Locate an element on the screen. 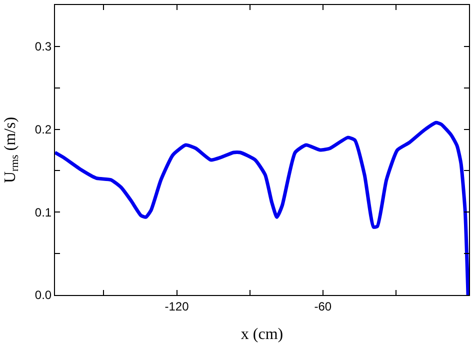 Image resolution: width=474 pixels, height=345 pixels. y-tick-label: 0.2 is located at coordinates (43, 129).